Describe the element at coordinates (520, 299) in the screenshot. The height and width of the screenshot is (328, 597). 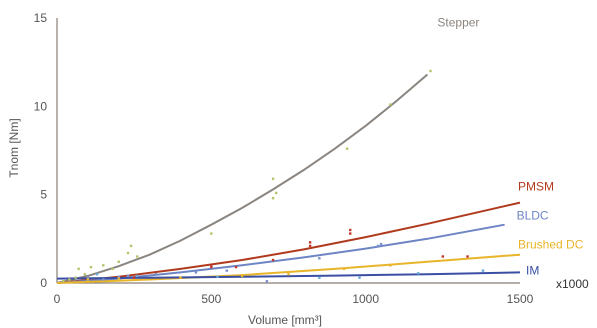
I see `x-tick-label: 1500` at that location.